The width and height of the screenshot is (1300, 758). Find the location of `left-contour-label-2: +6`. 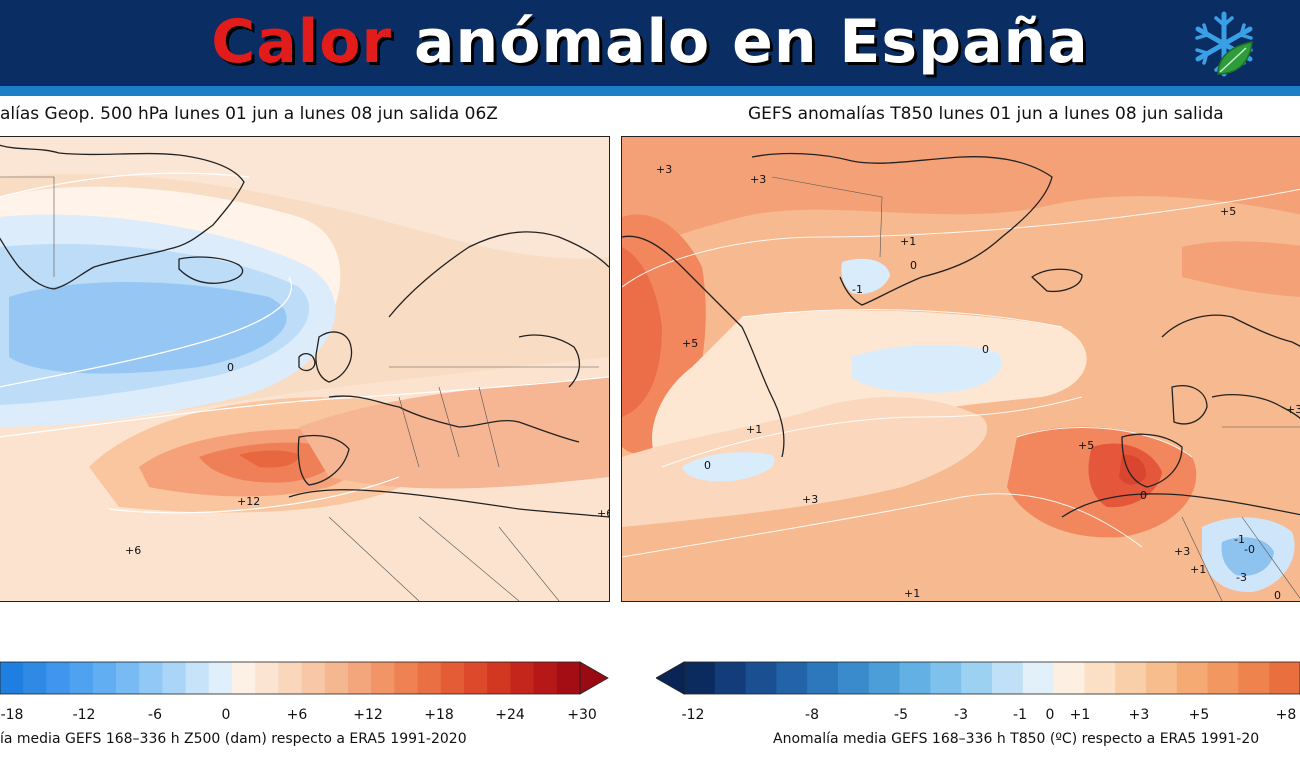

left-contour-label-2: +6 is located at coordinates (133, 550).